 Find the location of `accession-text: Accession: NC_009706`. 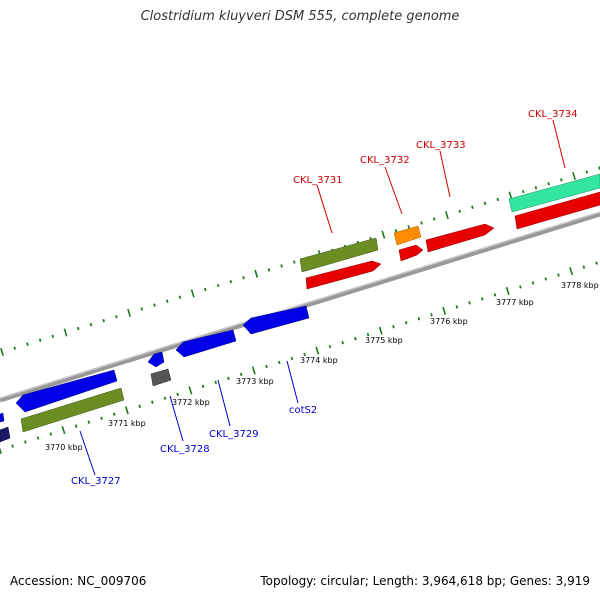

accession-text: Accession: NC_009706 is located at coordinates (78, 581).